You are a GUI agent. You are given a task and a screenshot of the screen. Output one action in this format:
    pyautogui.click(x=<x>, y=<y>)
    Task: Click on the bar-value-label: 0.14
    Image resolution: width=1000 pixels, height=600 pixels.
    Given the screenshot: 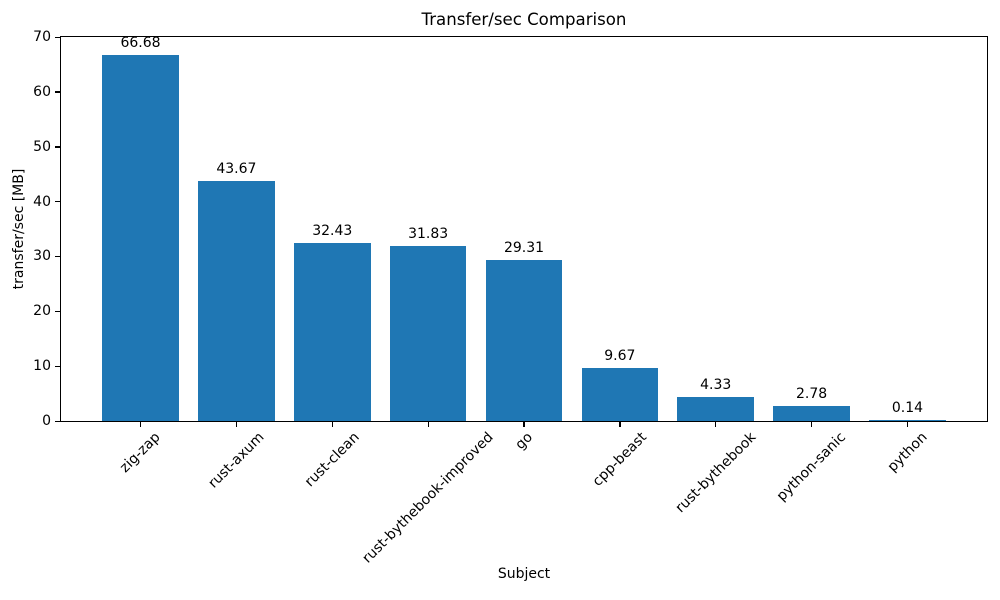 What is the action you would take?
    pyautogui.click(x=907, y=408)
    